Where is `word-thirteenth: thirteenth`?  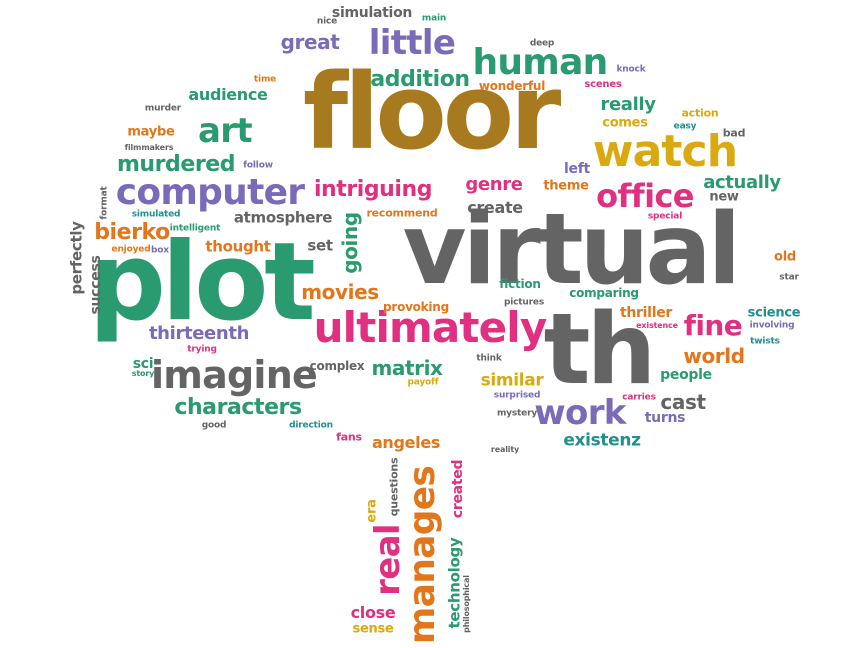
word-thirteenth: thirteenth is located at coordinates (199, 333).